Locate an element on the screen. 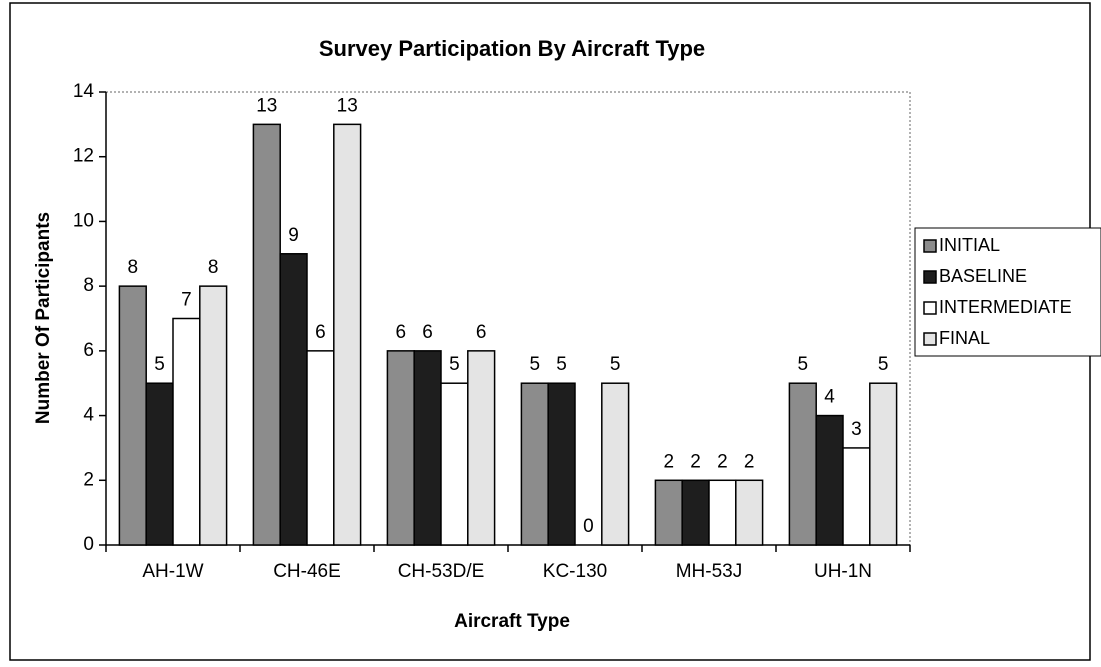  y-tick-label: 4 is located at coordinates (88, 415).